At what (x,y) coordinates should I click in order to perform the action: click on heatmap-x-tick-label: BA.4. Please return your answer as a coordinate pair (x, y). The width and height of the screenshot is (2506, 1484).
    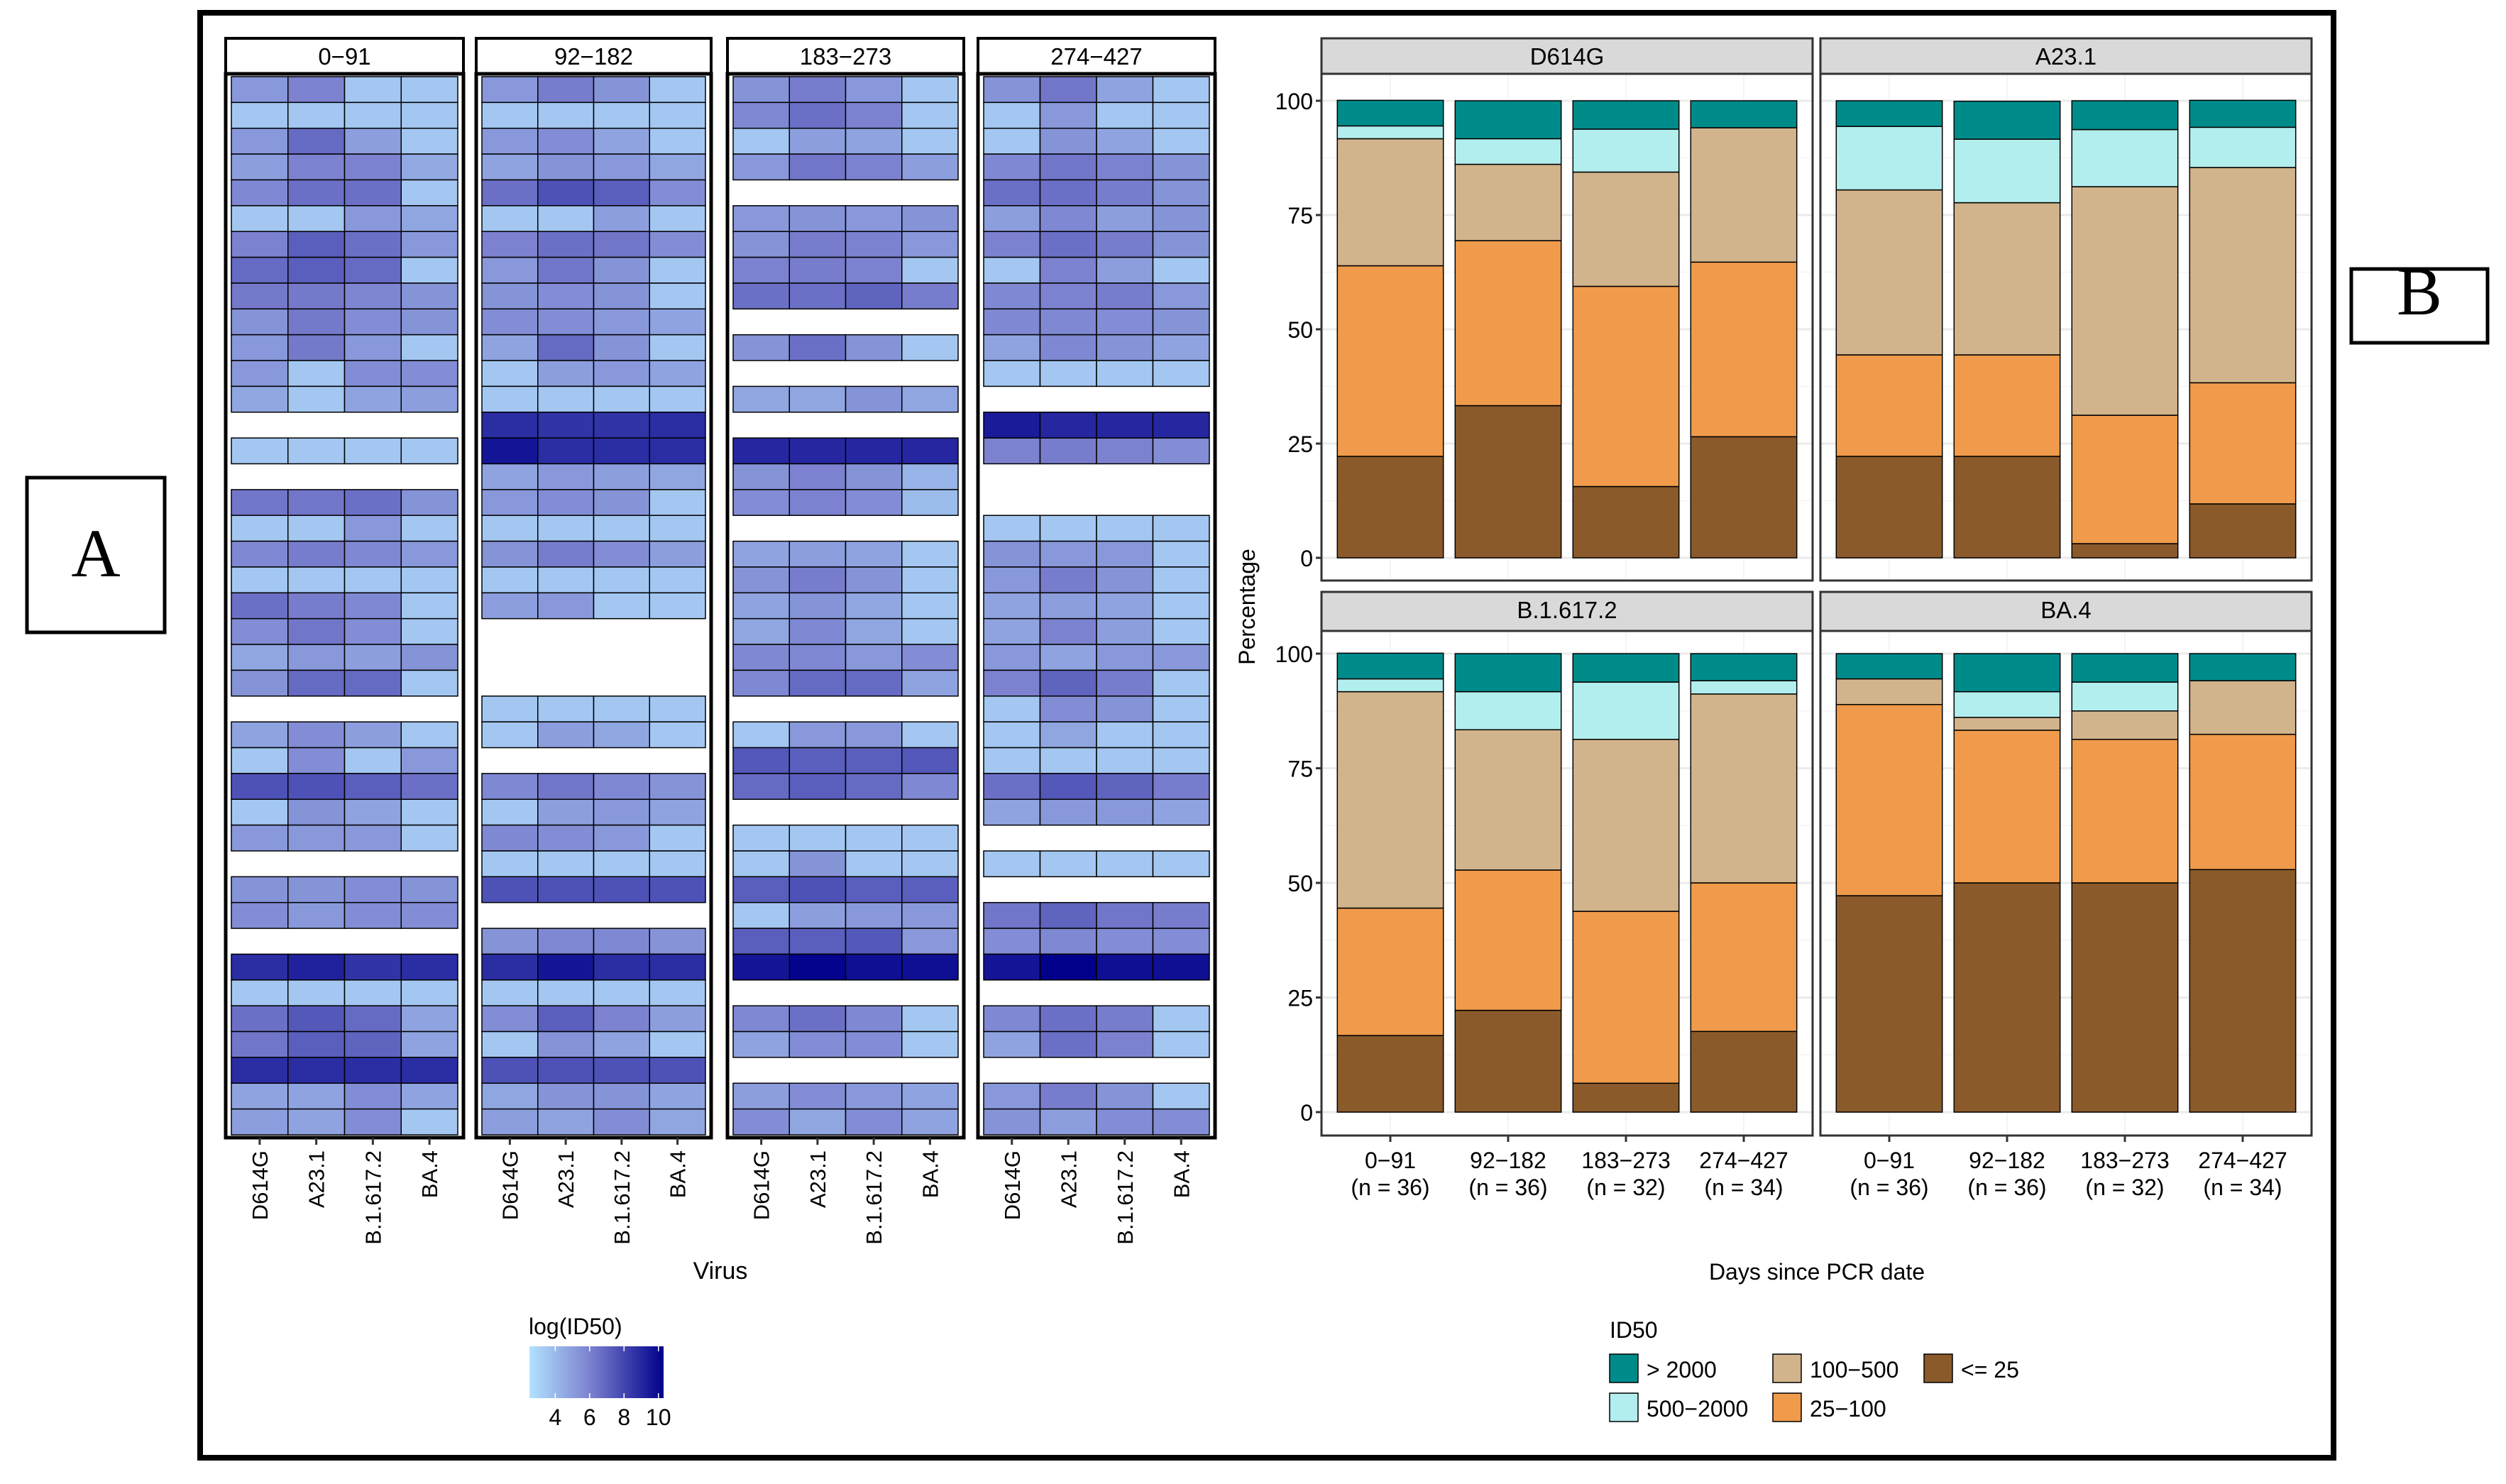
    Looking at the image, I should click on (930, 1174).